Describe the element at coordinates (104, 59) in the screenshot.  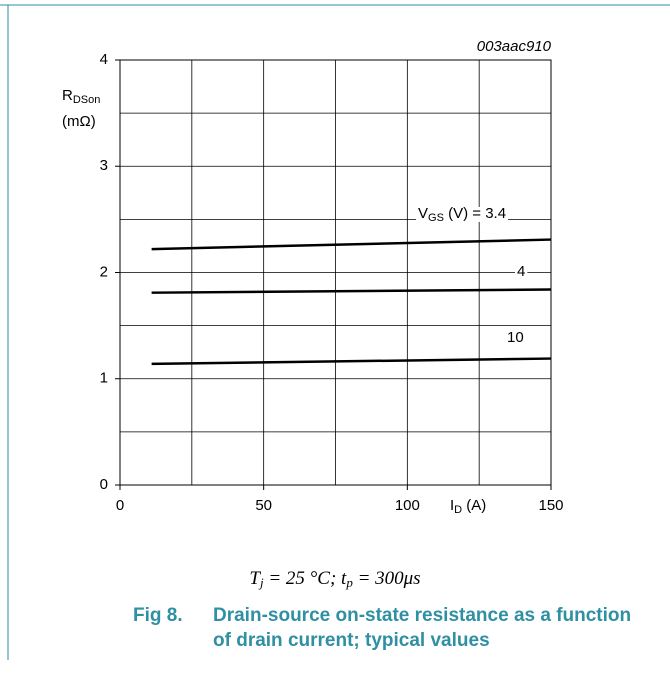
I see `y-tick-label: 4` at that location.